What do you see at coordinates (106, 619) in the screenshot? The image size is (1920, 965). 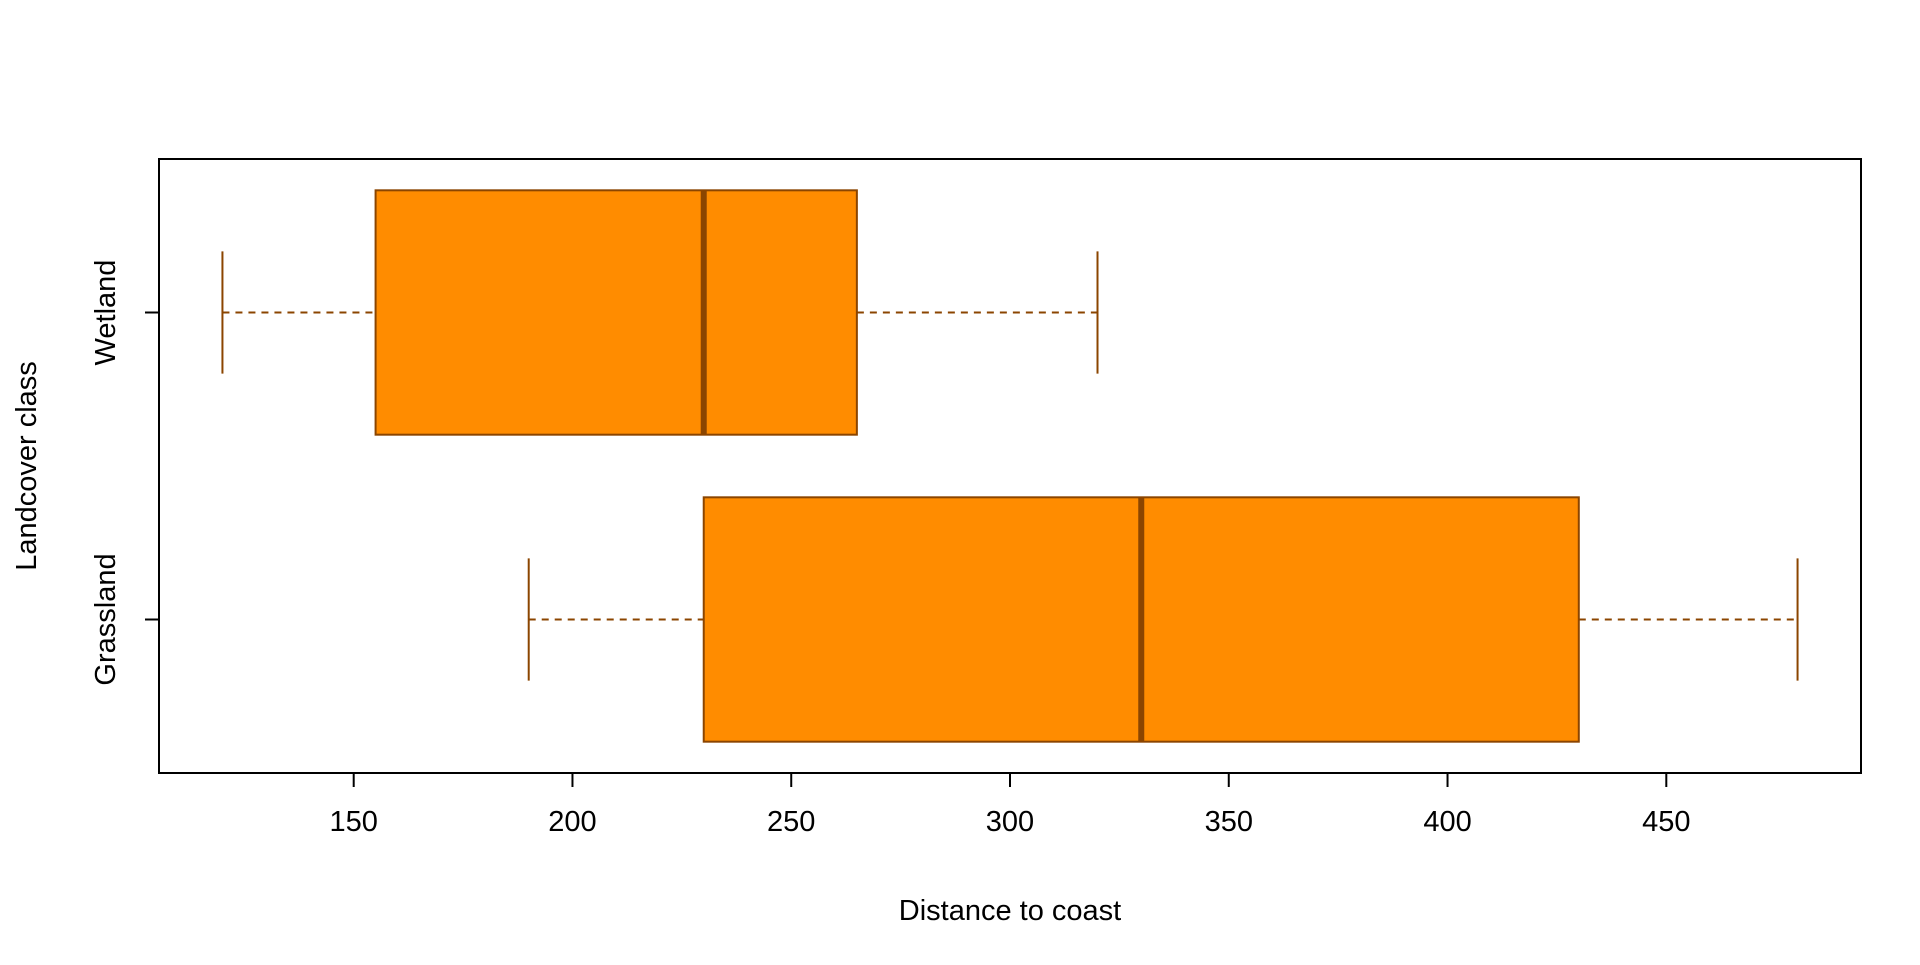 I see `y-category-label: Grassland` at bounding box center [106, 619].